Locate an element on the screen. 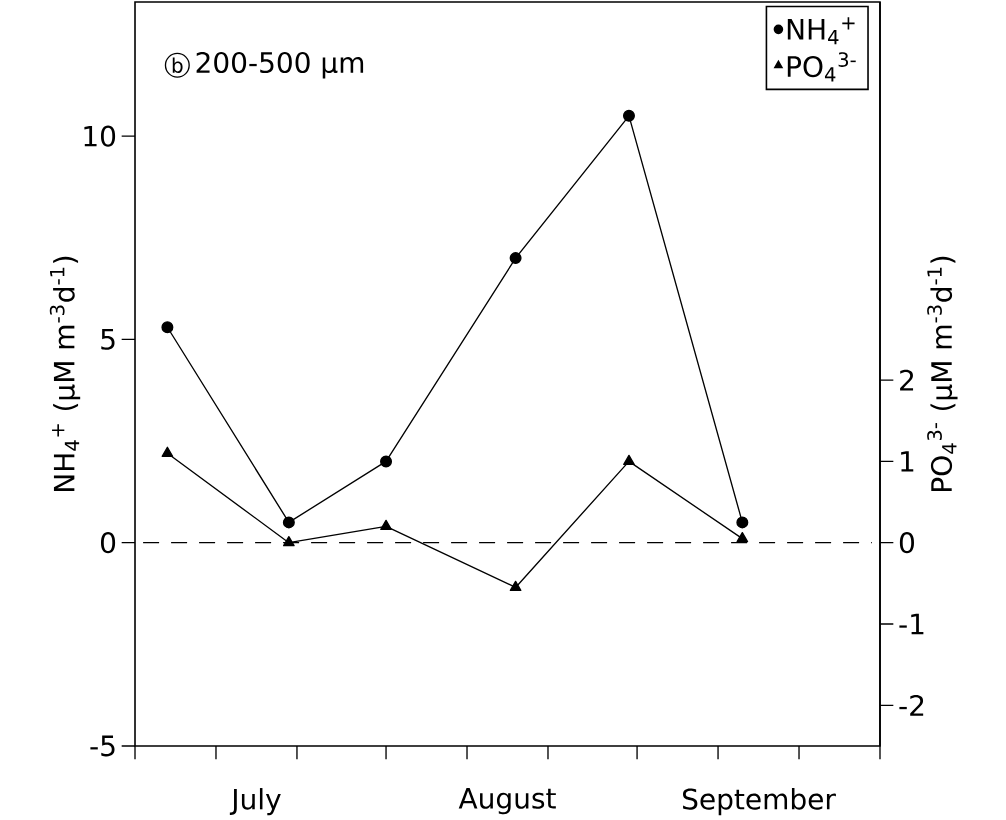 This screenshot has height=820, width=1006. x-tick-label: July is located at coordinates (255, 802).